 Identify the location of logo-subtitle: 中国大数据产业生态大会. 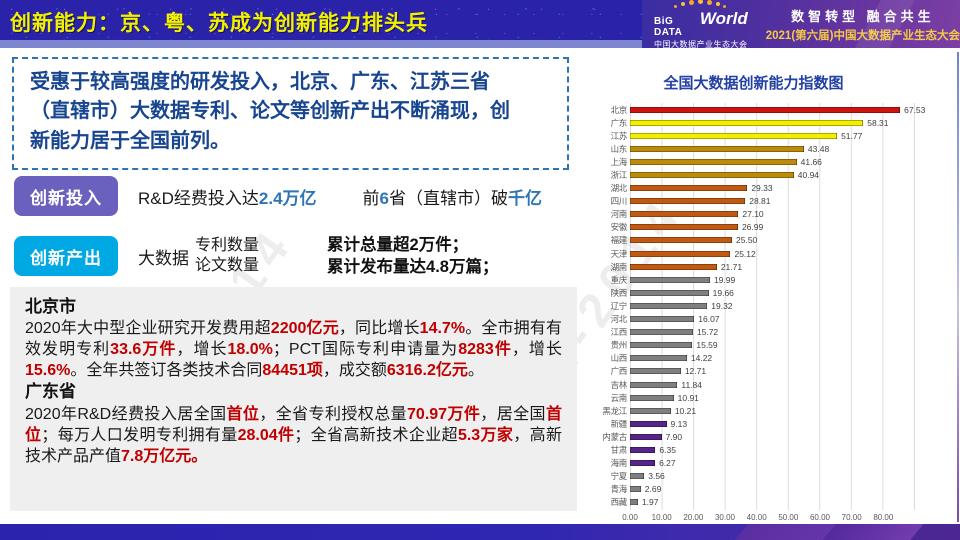
(701, 44).